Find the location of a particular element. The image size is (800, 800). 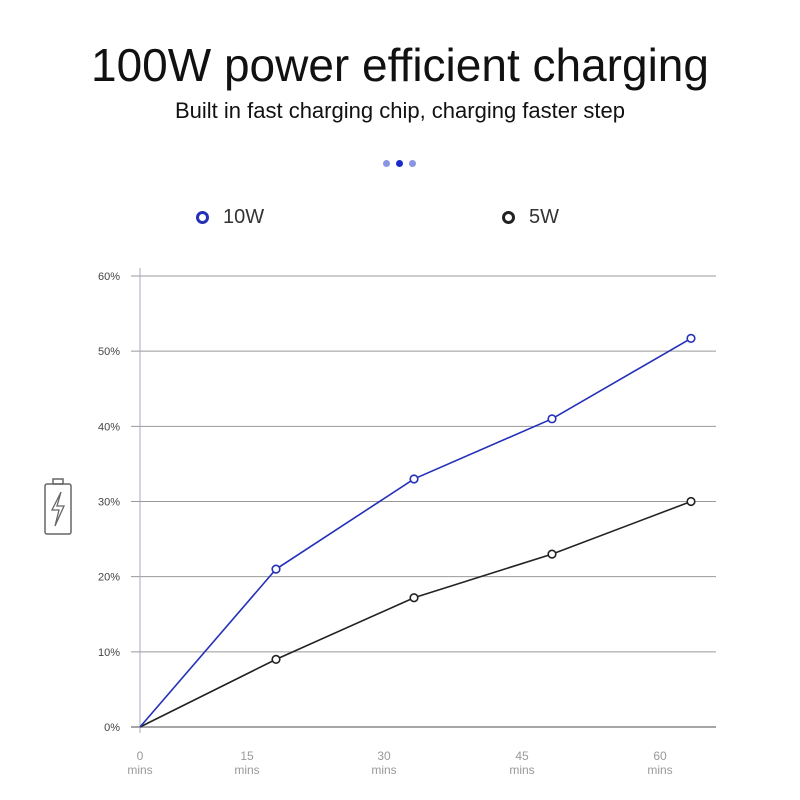

y-tick-label: 30% is located at coordinates (109, 503).